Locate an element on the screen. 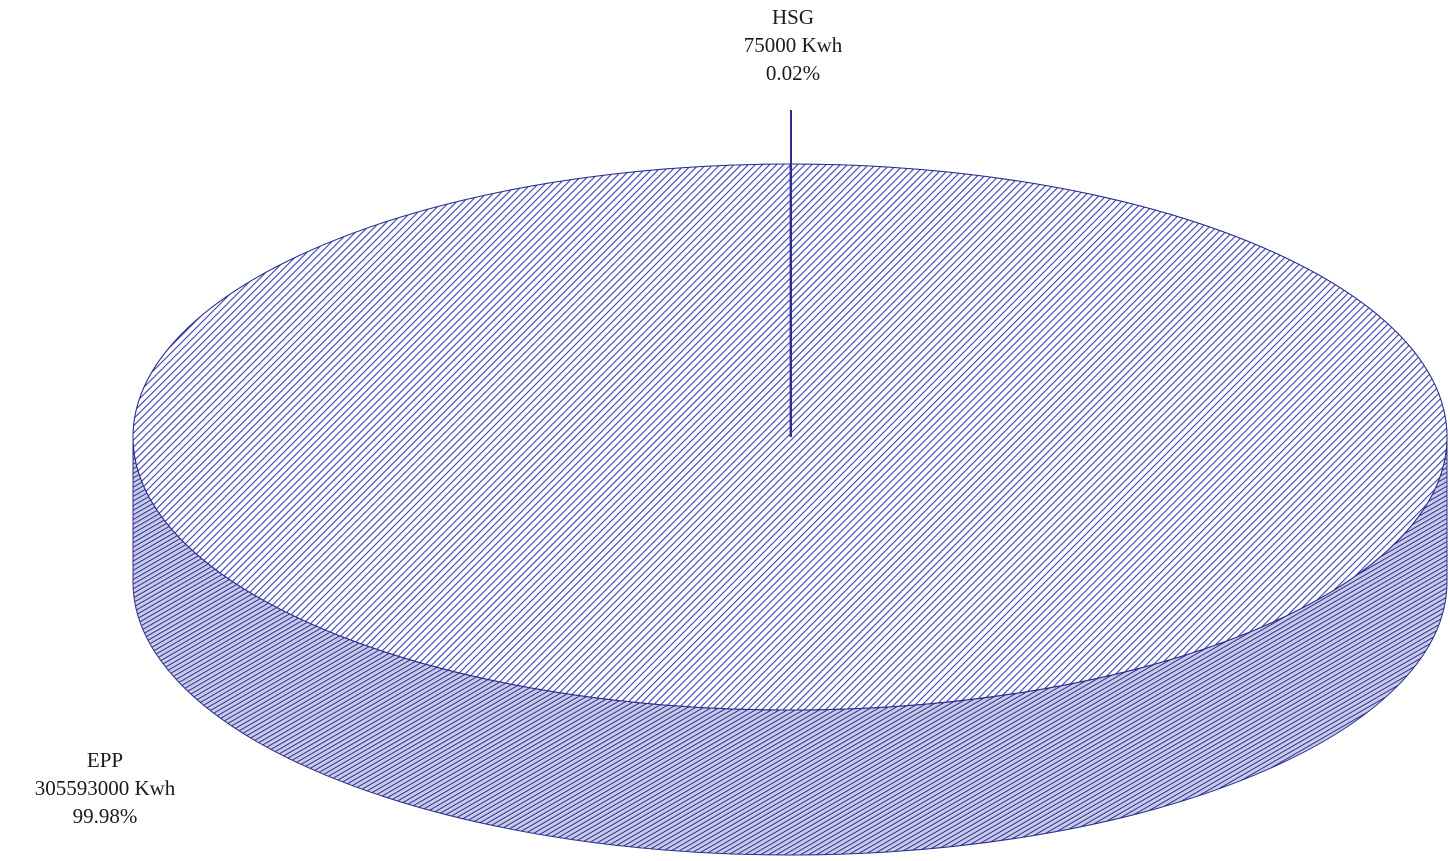 Image resolution: width=1450 pixels, height=861 pixels. slice-name-epp: EPP is located at coordinates (105, 760).